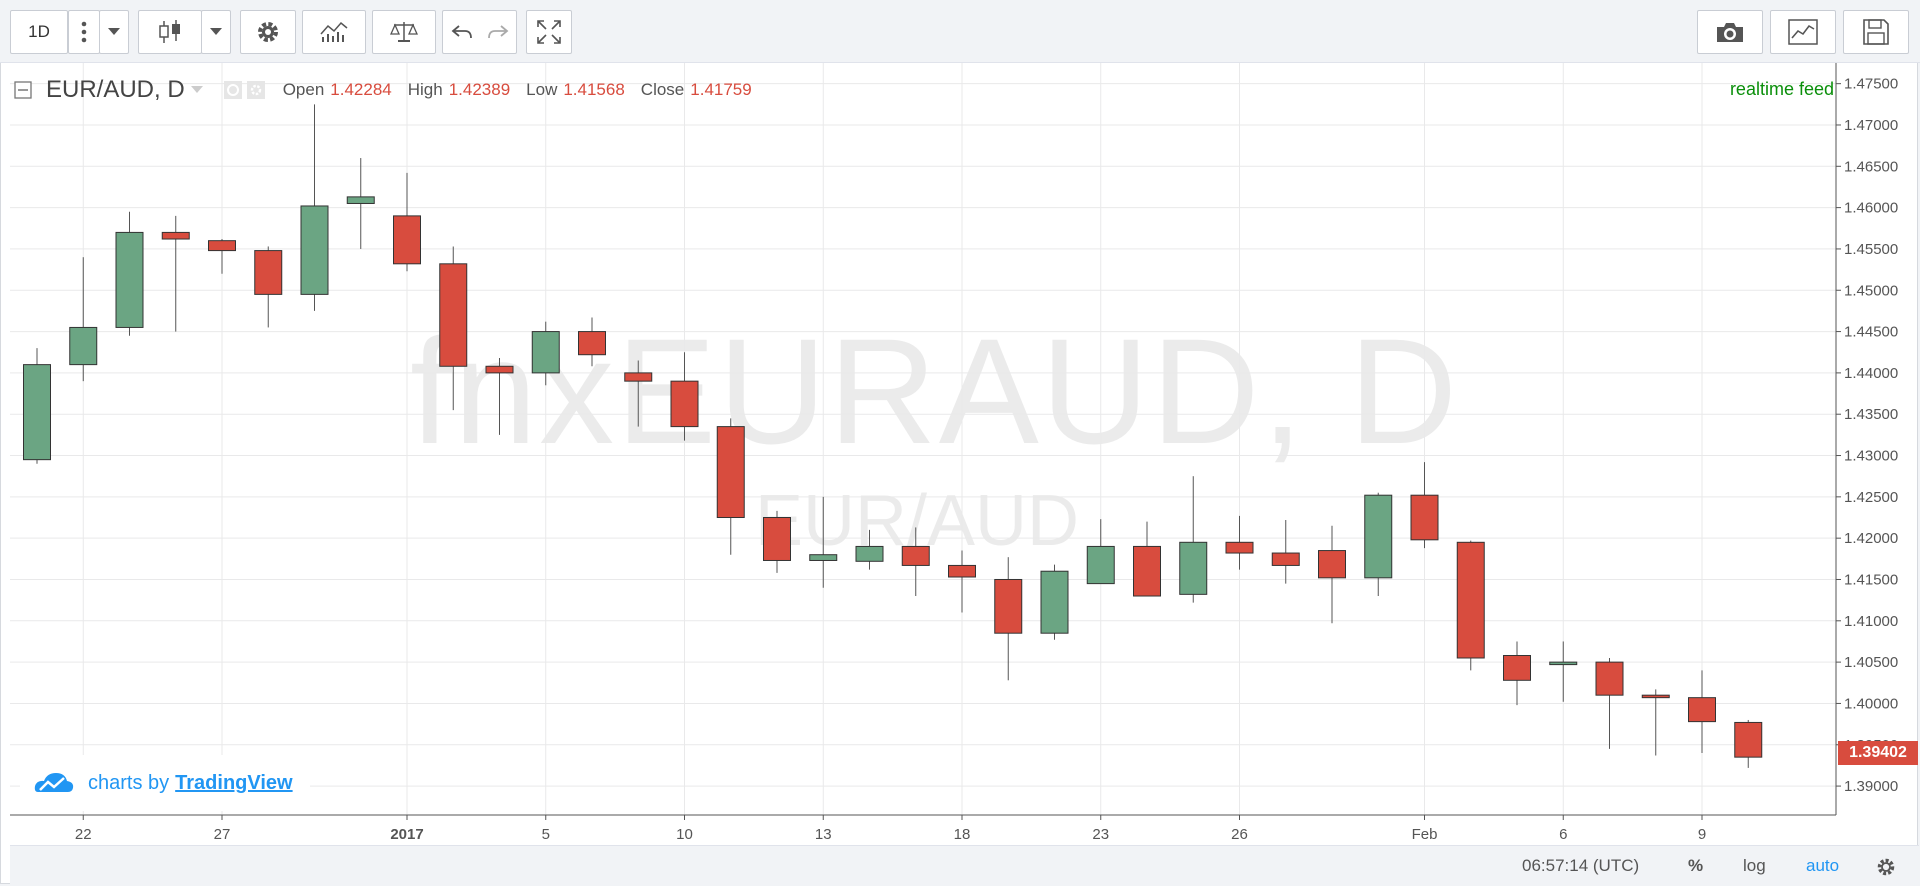 Image resolution: width=1920 pixels, height=886 pixels. I want to click on high-value: 1.42389, so click(479, 89).